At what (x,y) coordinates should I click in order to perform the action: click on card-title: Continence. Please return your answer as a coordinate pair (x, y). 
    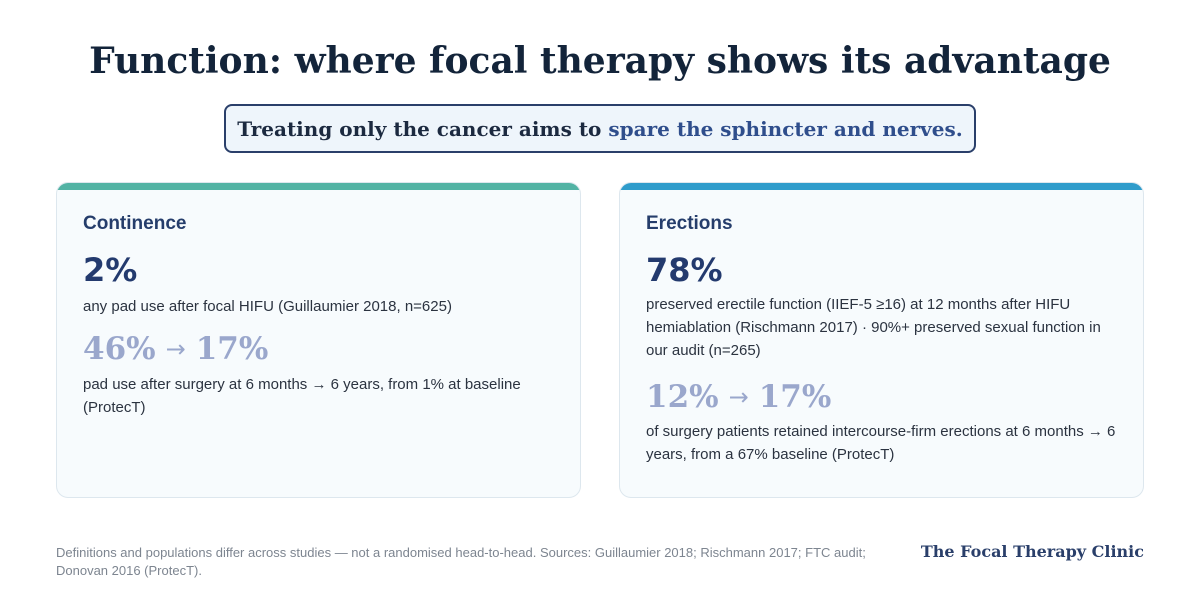
    Looking at the image, I should click on (135, 223).